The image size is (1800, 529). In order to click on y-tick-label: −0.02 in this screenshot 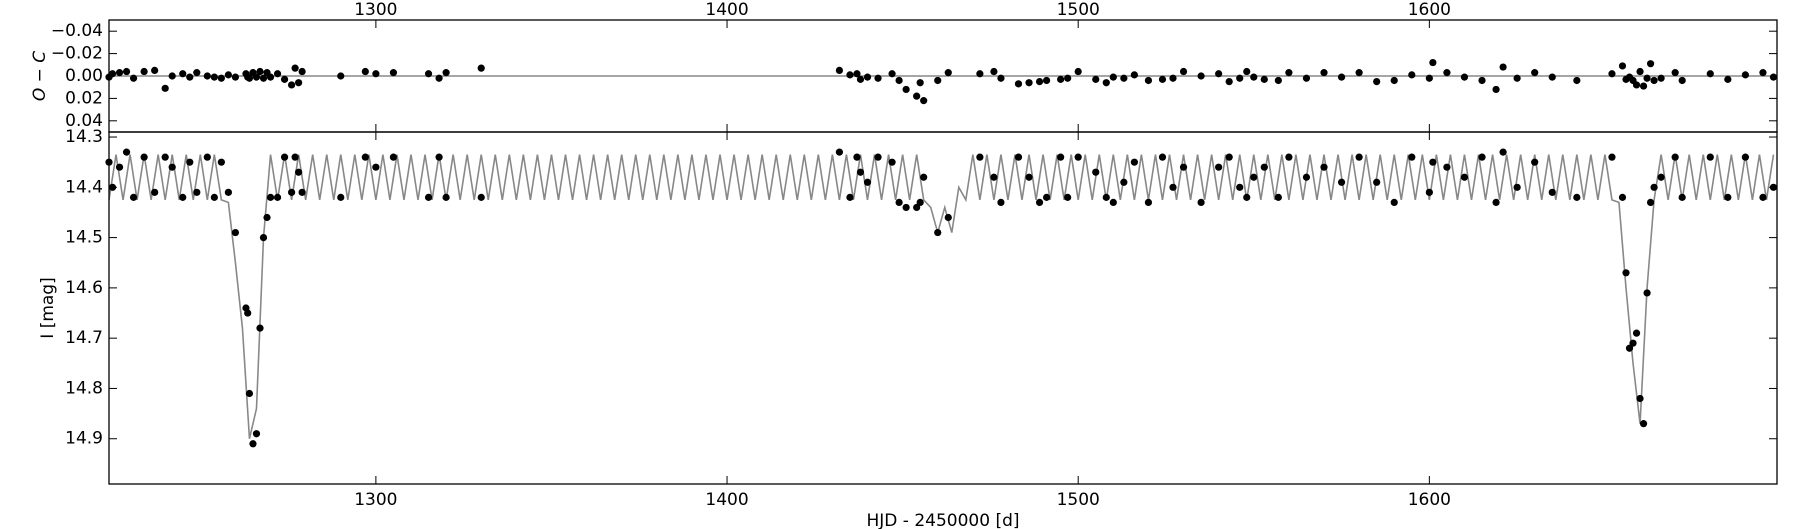, I will do `click(77, 54)`.